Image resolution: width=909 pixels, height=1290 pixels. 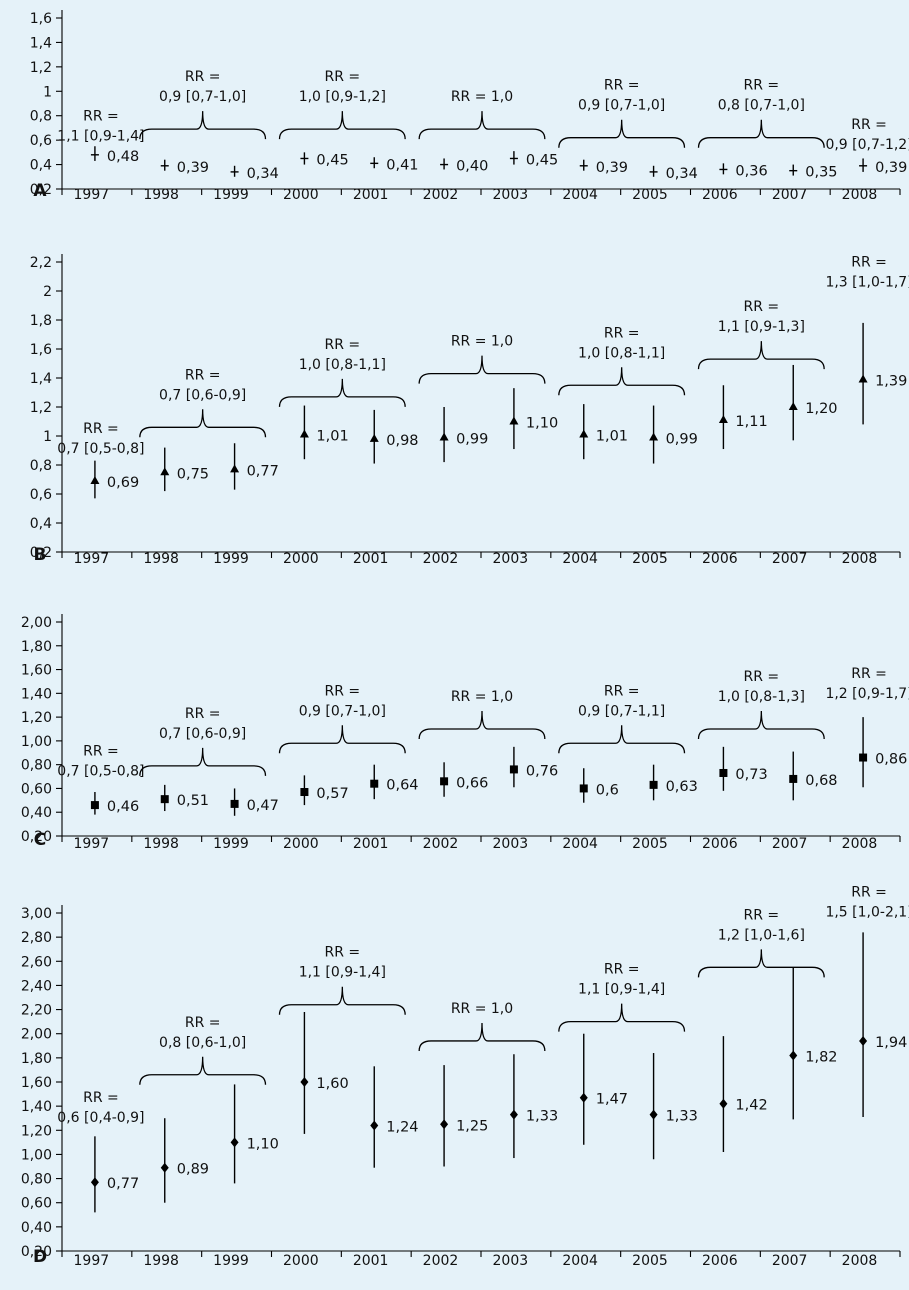 What do you see at coordinates (36, 742) in the screenshot?
I see `panel-c-y-tick-label: 1,00` at bounding box center [36, 742].